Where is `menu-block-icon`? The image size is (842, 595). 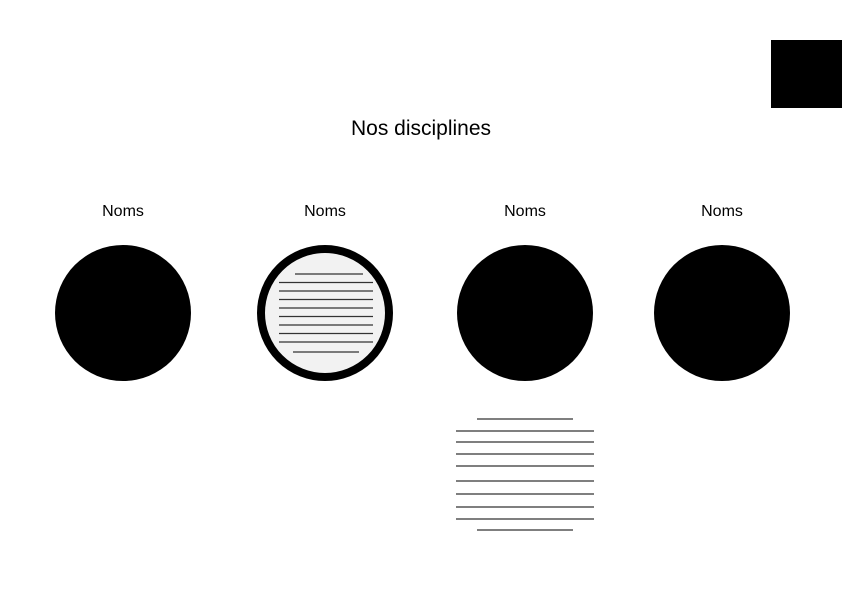 menu-block-icon is located at coordinates (806, 74).